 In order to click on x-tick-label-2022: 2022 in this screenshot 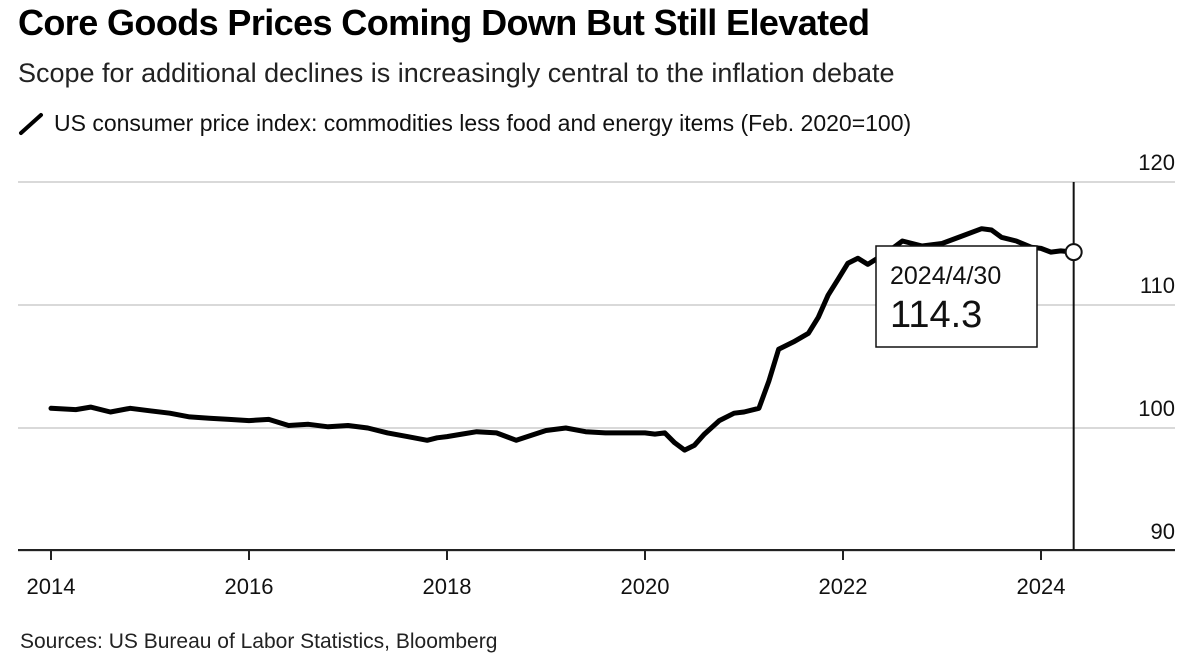, I will do `click(843, 586)`.